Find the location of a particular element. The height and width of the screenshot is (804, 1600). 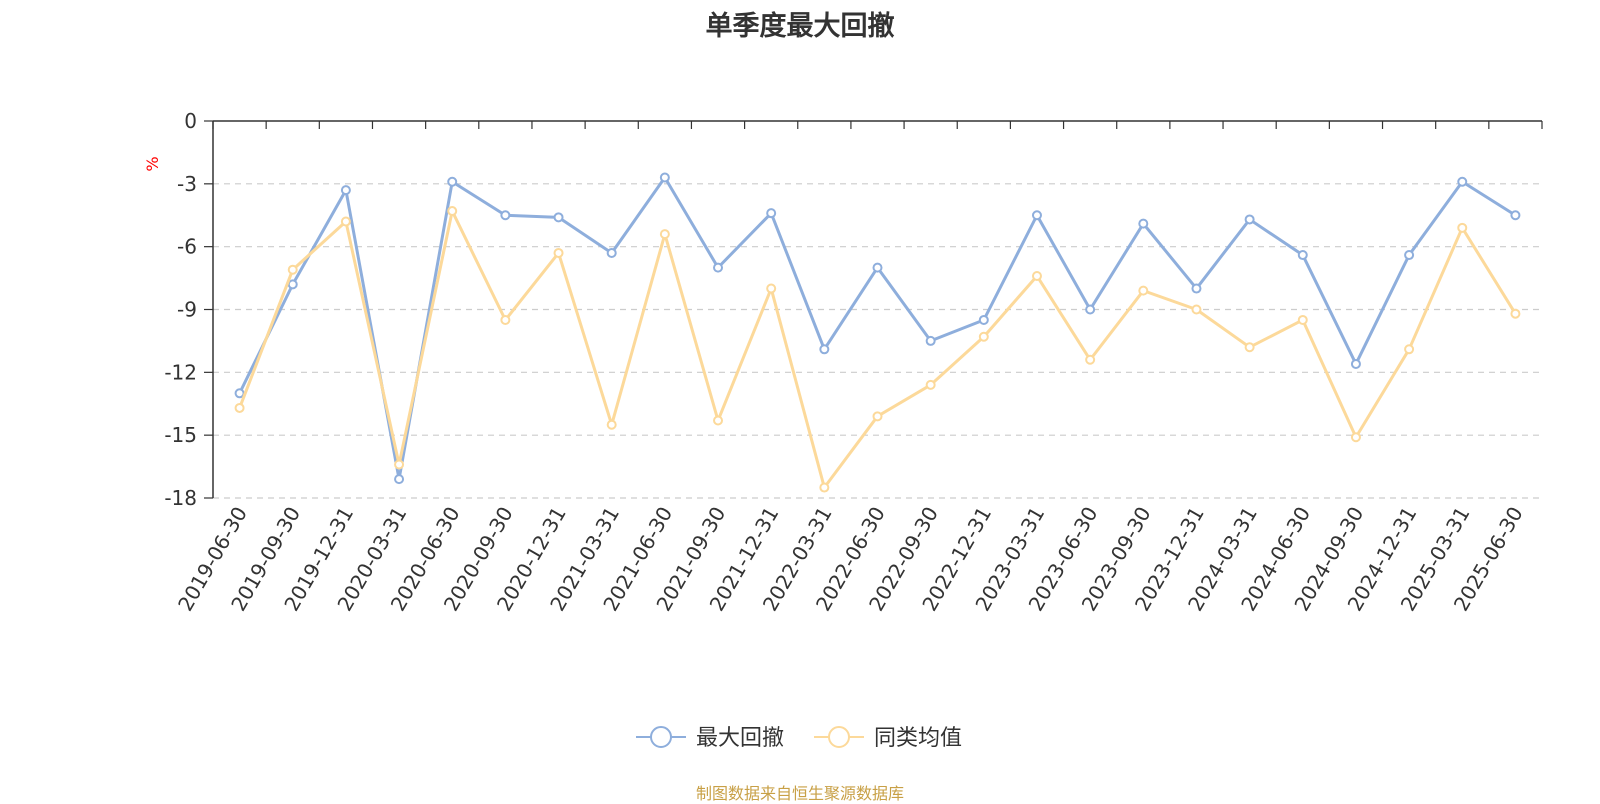

legend-item-2: 同类均值 is located at coordinates (888, 738).